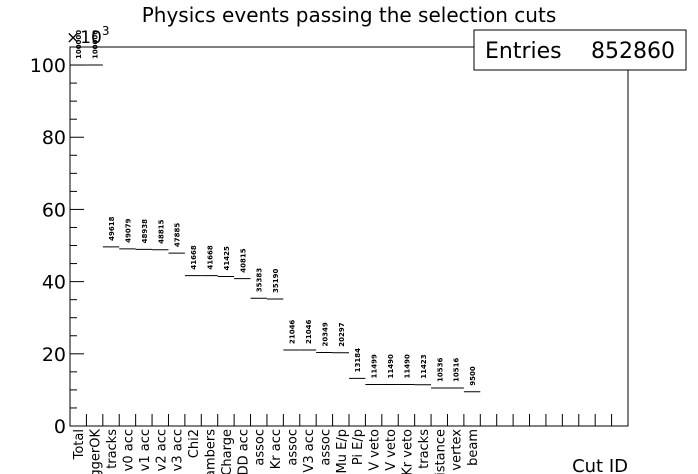 The image size is (698, 474). Describe the element at coordinates (457, 450) in the screenshot. I see `x-category-label: vertex` at that location.